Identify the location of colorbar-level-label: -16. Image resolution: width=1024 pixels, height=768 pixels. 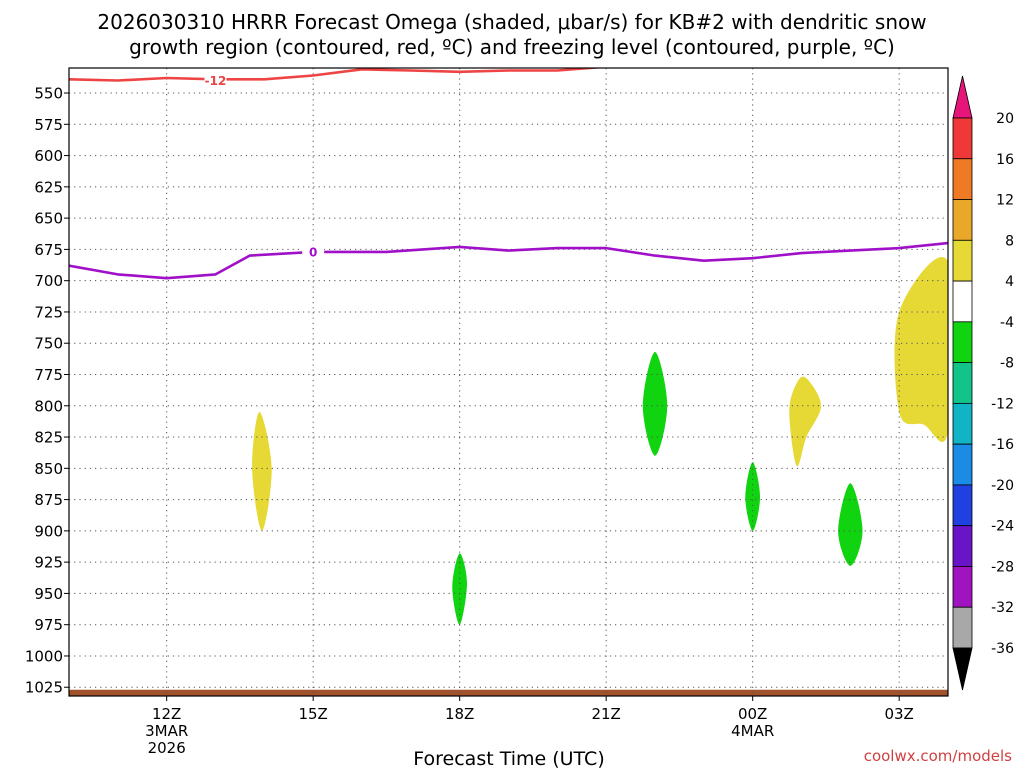
(1002, 445).